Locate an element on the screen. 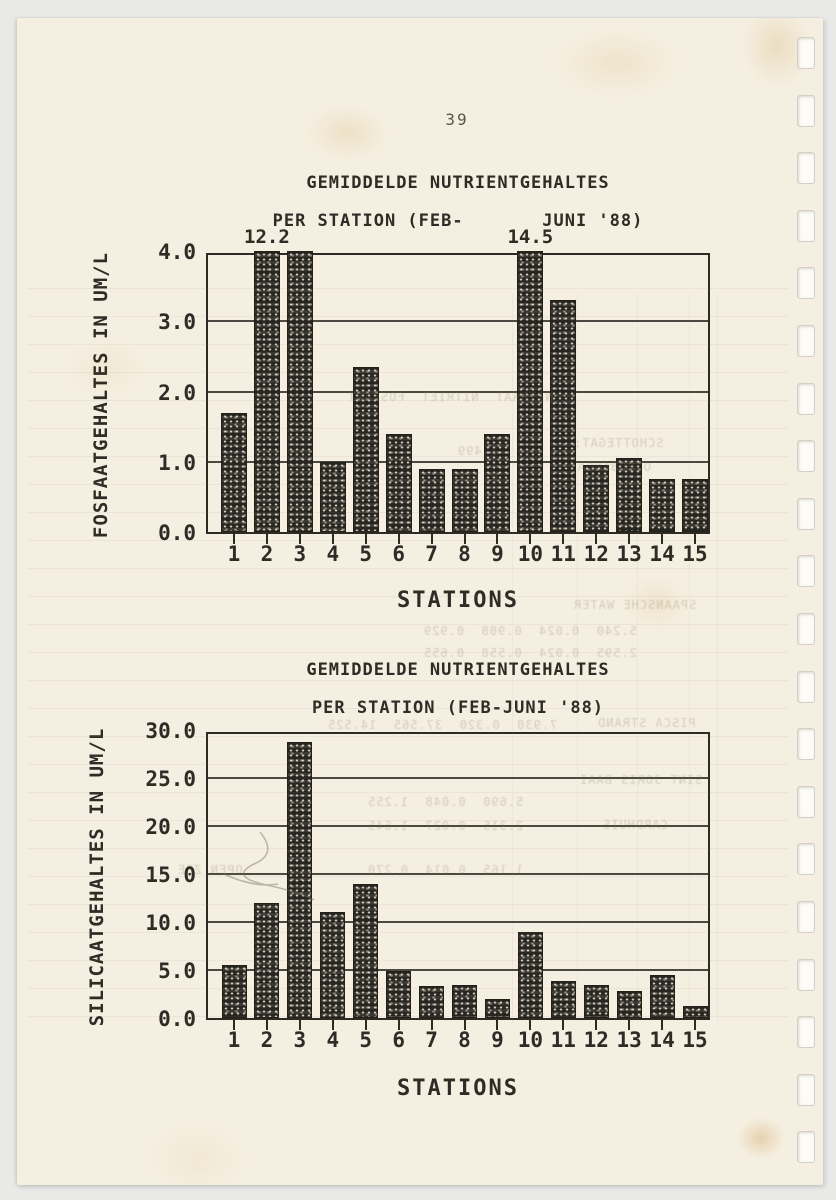  y-tick-label: 2.0 is located at coordinates (177, 392).